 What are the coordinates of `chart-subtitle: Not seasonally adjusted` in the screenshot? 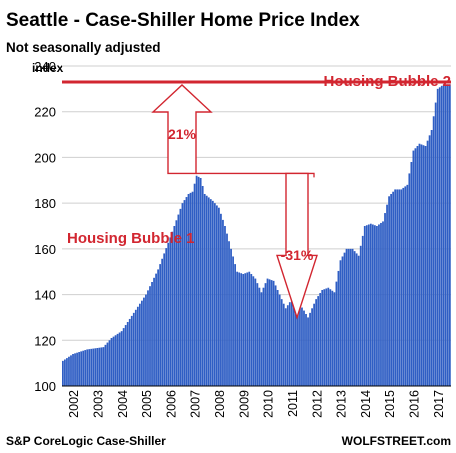 It's located at (83, 47).